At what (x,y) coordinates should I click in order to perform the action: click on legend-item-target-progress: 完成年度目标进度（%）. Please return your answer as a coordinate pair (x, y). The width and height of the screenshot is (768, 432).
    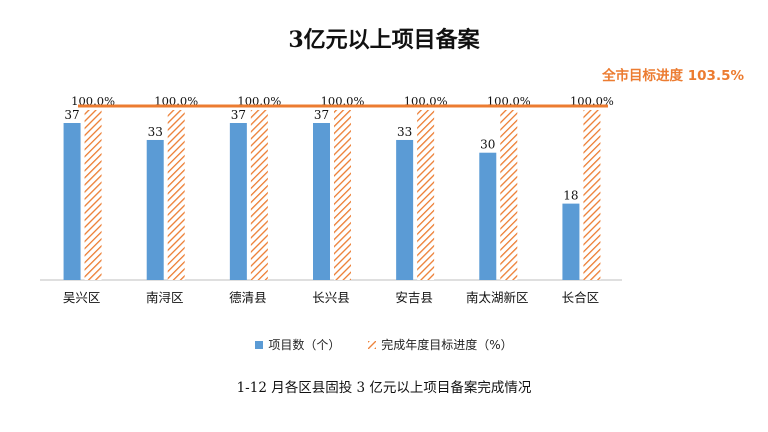
    Looking at the image, I should click on (440, 344).